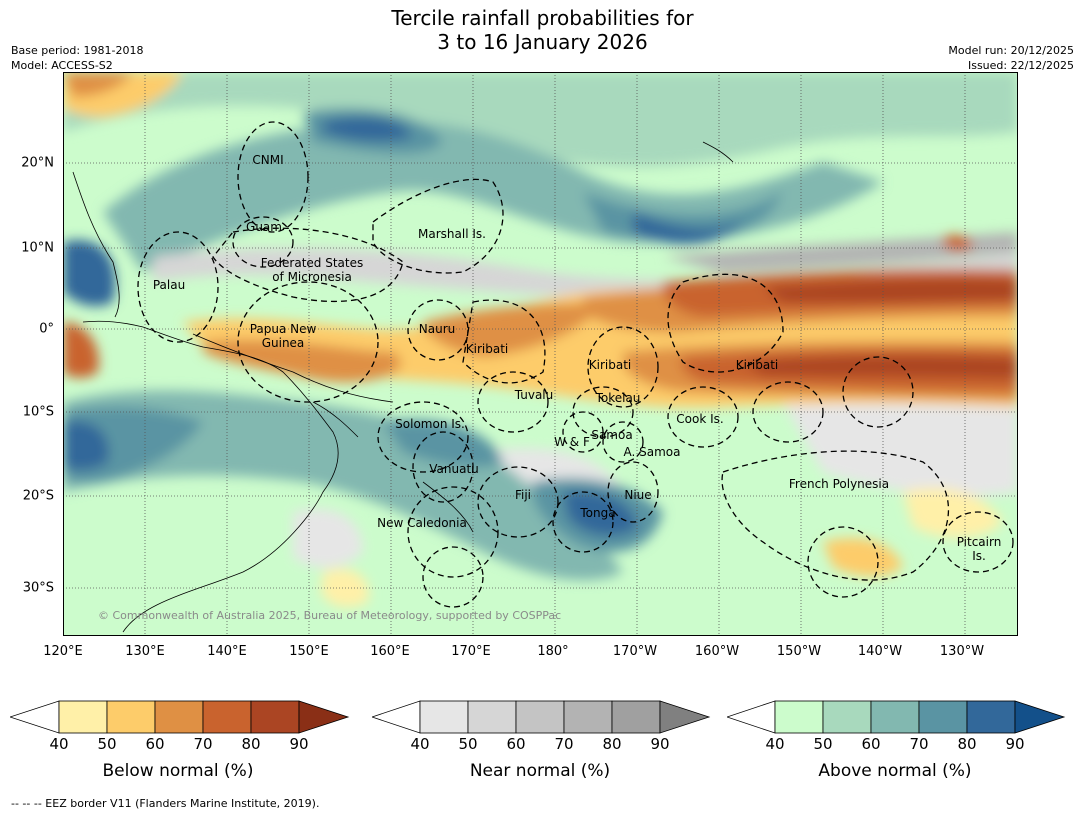 This screenshot has width=1085, height=816. What do you see at coordinates (77, 50) in the screenshot?
I see `base-period: Base period: 1981-2018` at bounding box center [77, 50].